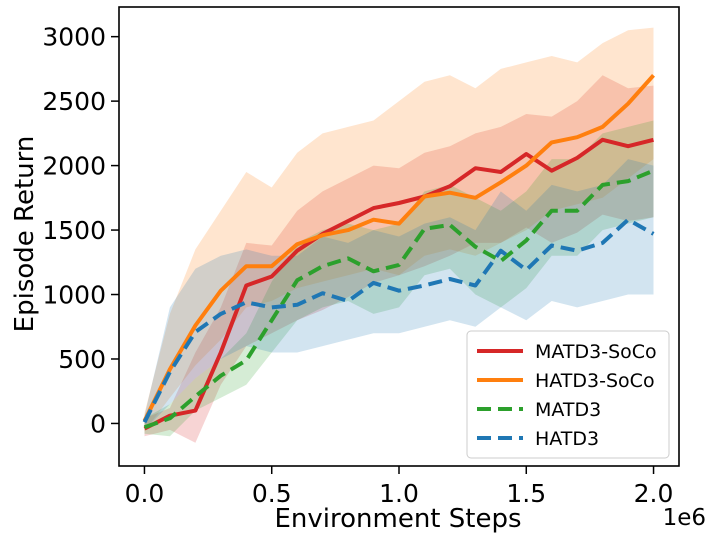 The width and height of the screenshot is (714, 541). Describe the element at coordinates (74, 230) in the screenshot. I see `y-tick-label: 1500` at that location.